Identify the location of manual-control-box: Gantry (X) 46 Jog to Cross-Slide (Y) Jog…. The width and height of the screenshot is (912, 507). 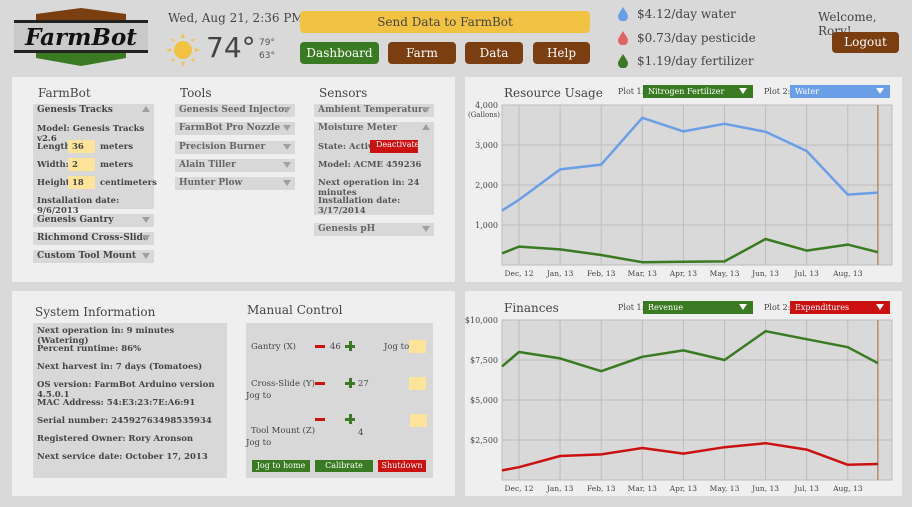
(339, 400).